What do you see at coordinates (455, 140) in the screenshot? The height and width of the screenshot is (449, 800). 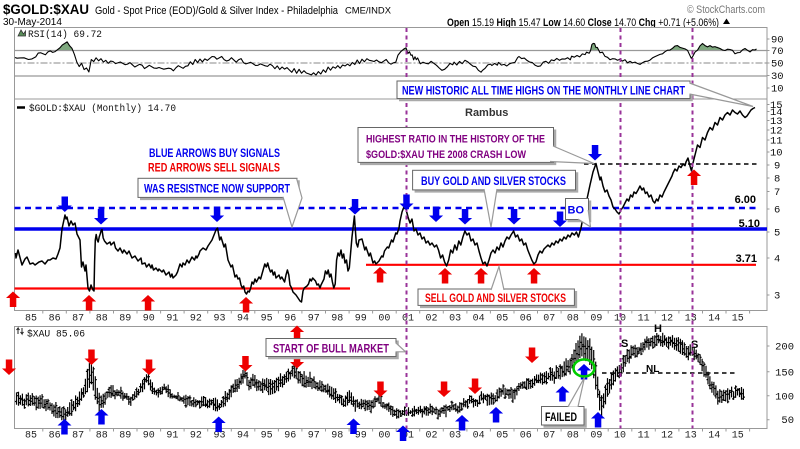 I see `svg-text:HIGHEST RATIO IN THE HISTORY O: HIGHEST RATIO IN THE HISTORY OF THE` at bounding box center [455, 140].